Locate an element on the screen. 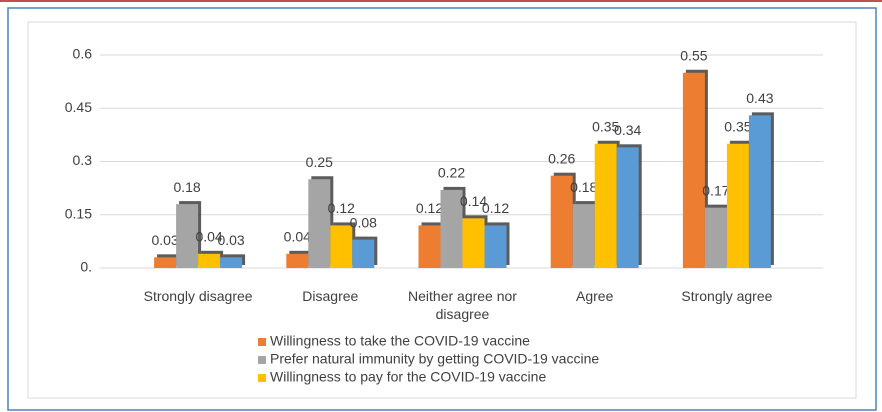 This screenshot has width=882, height=412. y-tick-label: 0. is located at coordinates (86, 267).